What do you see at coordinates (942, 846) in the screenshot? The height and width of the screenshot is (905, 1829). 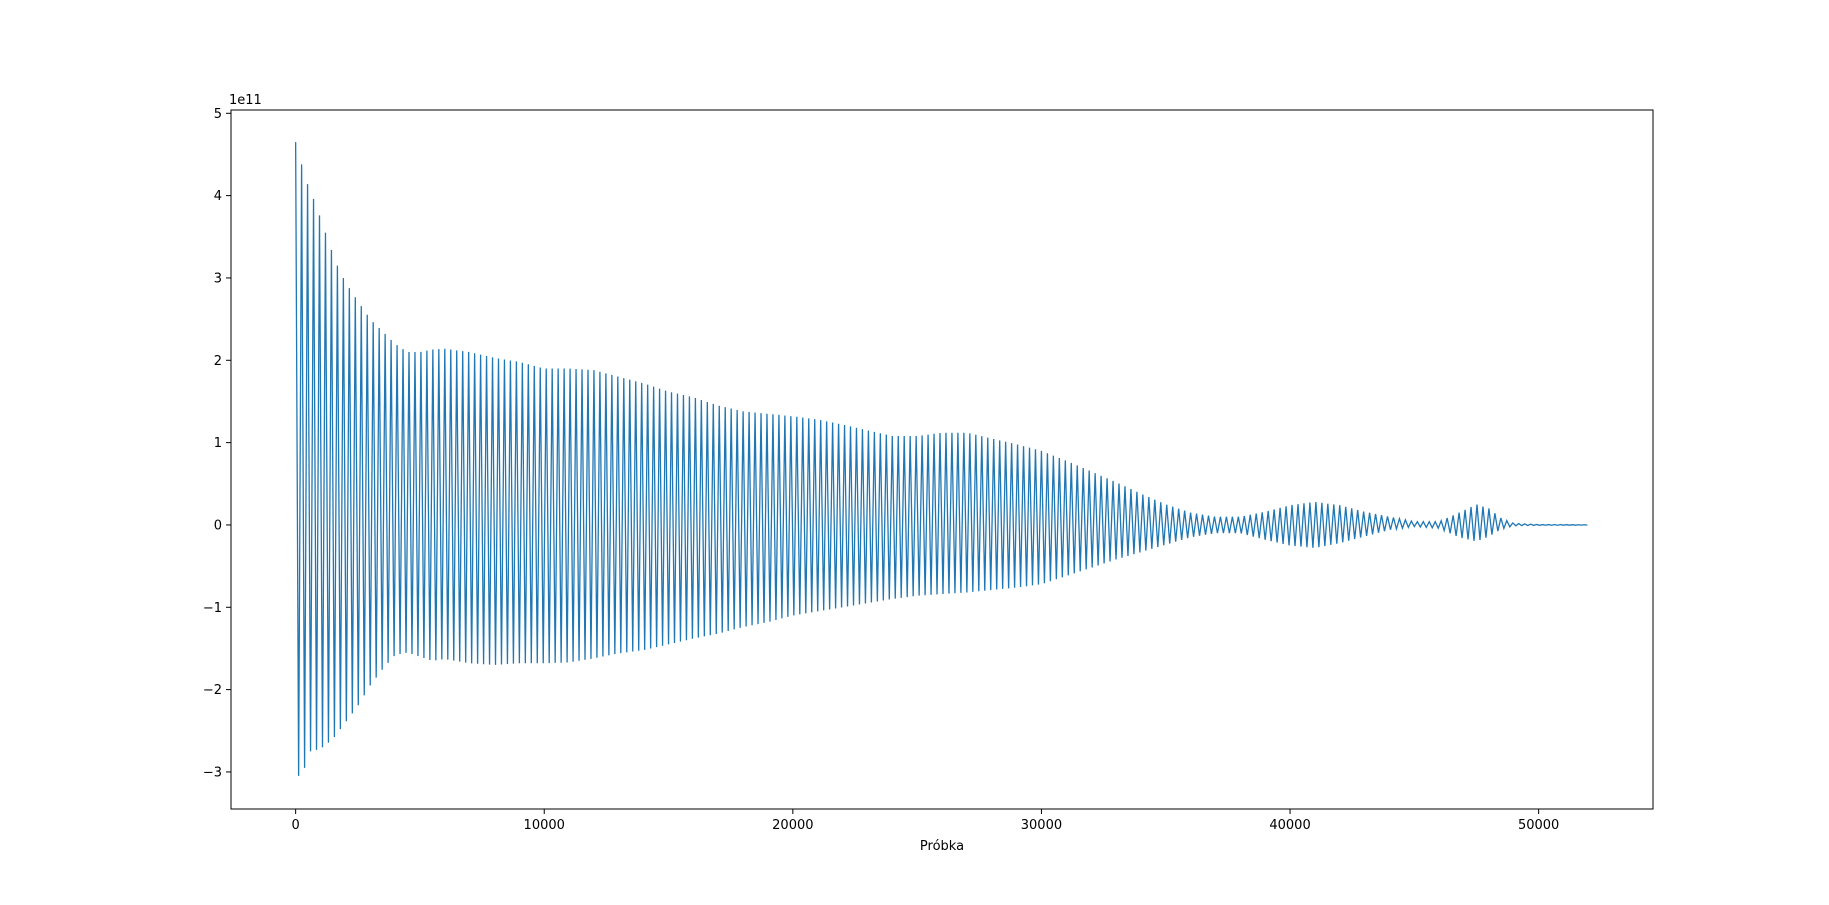 I see `x-axis-label: Próbka` at bounding box center [942, 846].